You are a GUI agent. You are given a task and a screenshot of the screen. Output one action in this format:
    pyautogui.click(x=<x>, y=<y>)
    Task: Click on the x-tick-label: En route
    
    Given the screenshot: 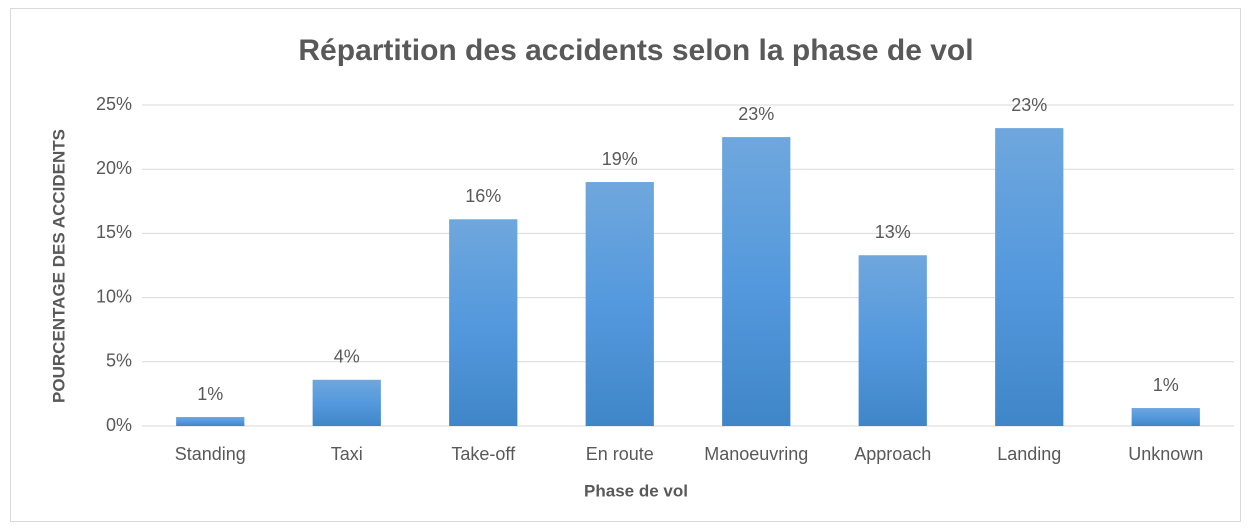 What is the action you would take?
    pyautogui.click(x=620, y=454)
    